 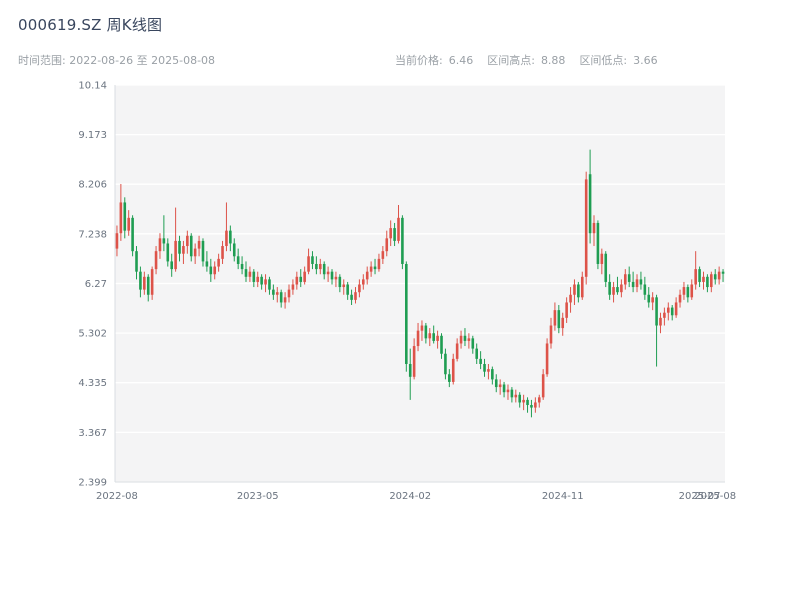 I want to click on y-tick-label: 5.302, so click(x=92, y=334).